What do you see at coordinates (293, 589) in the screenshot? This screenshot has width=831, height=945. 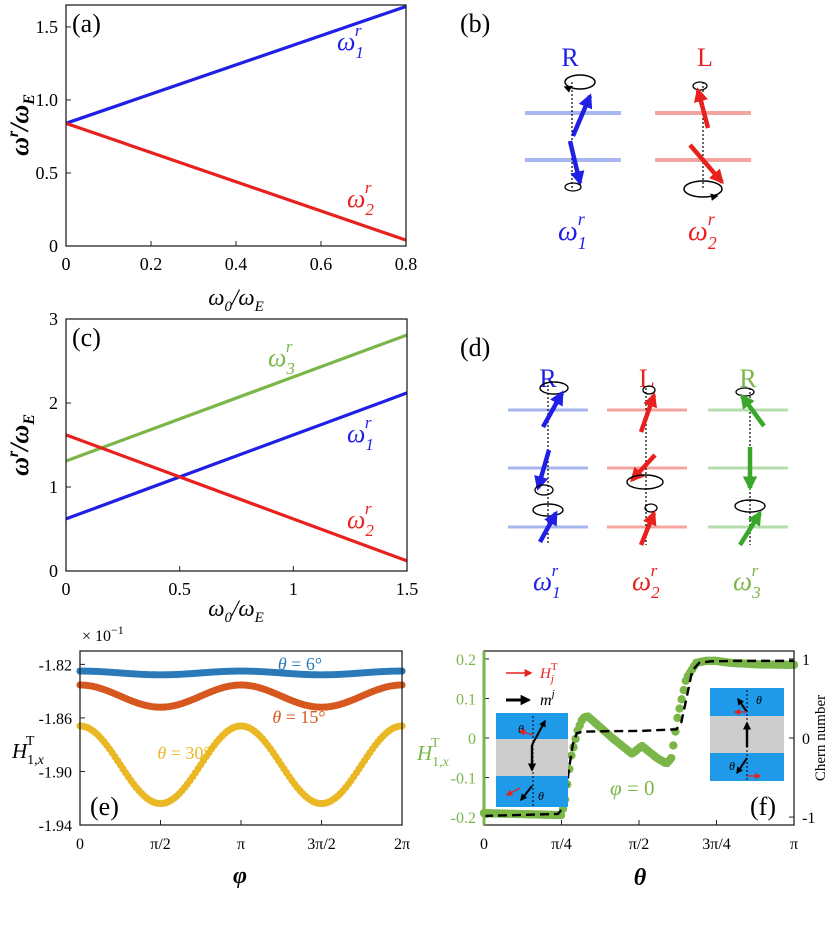 I see `x-tick-label: 1` at bounding box center [293, 589].